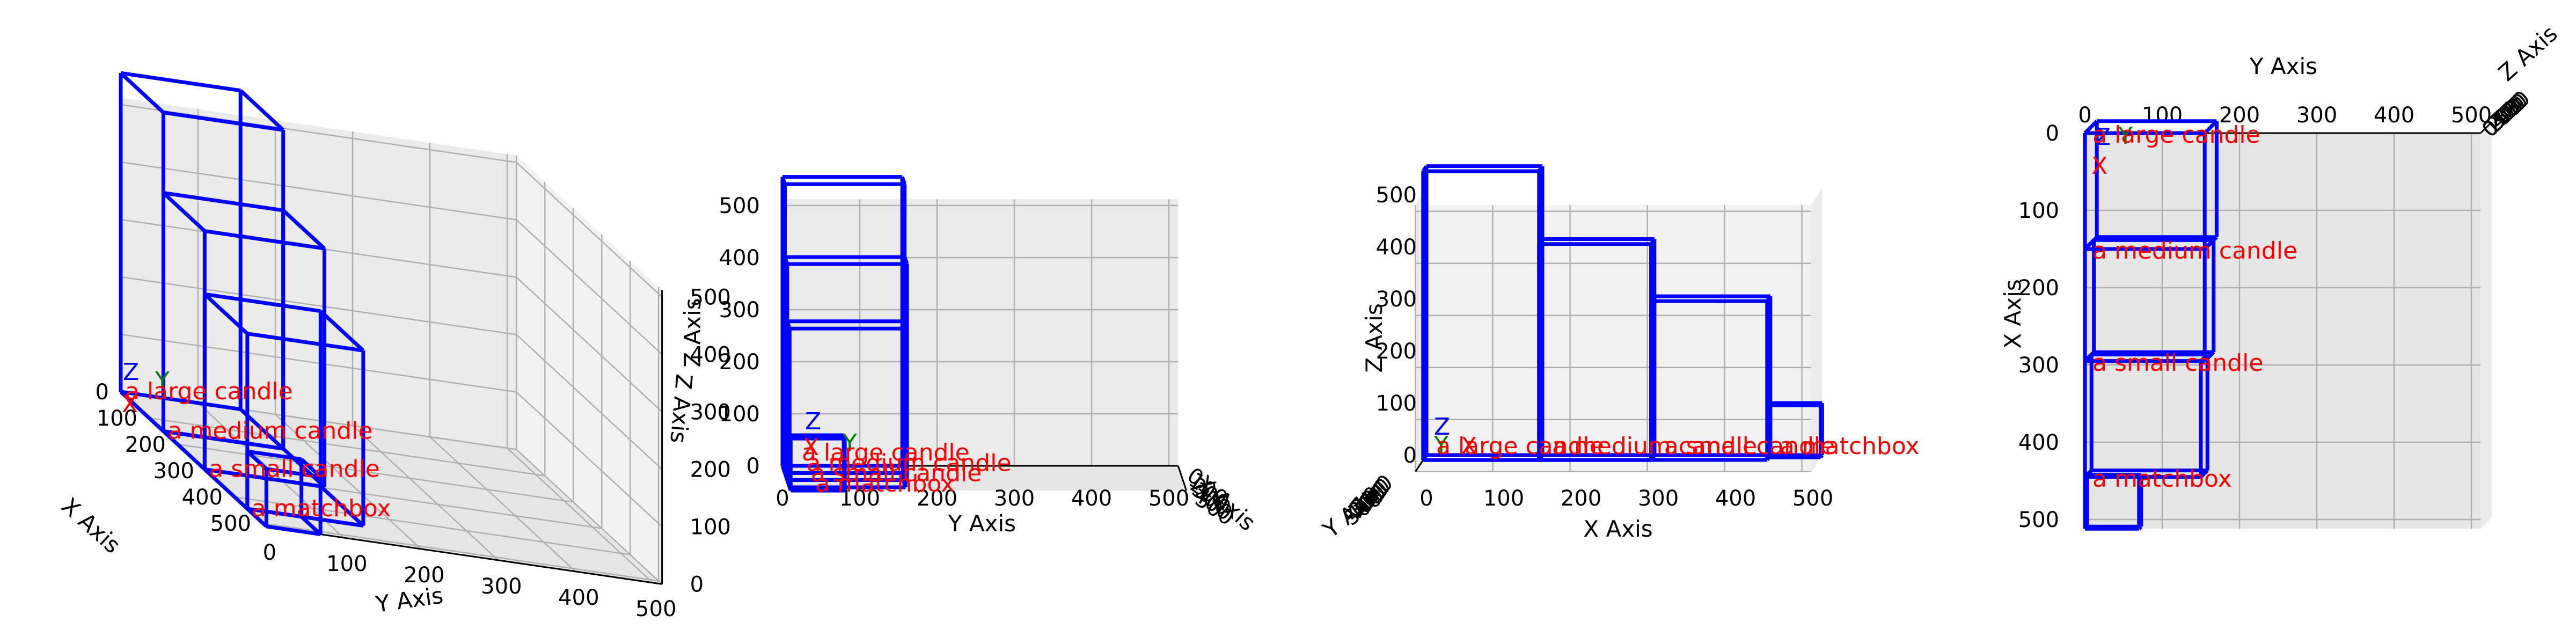 This screenshot has width=2576, height=644. I want to click on x-axis-label: X Axis, so click(1617, 529).